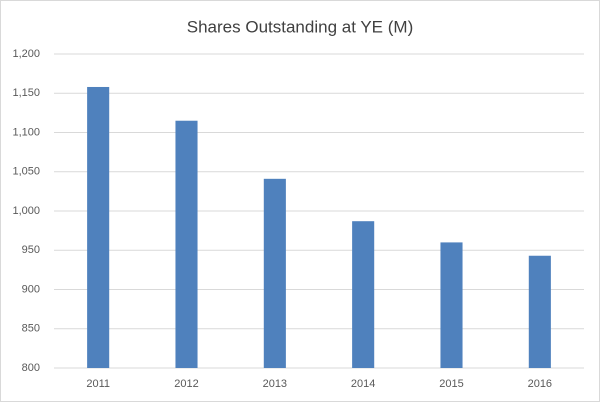  What do you see at coordinates (31, 289) in the screenshot?
I see `y-tick-label: 900` at bounding box center [31, 289].